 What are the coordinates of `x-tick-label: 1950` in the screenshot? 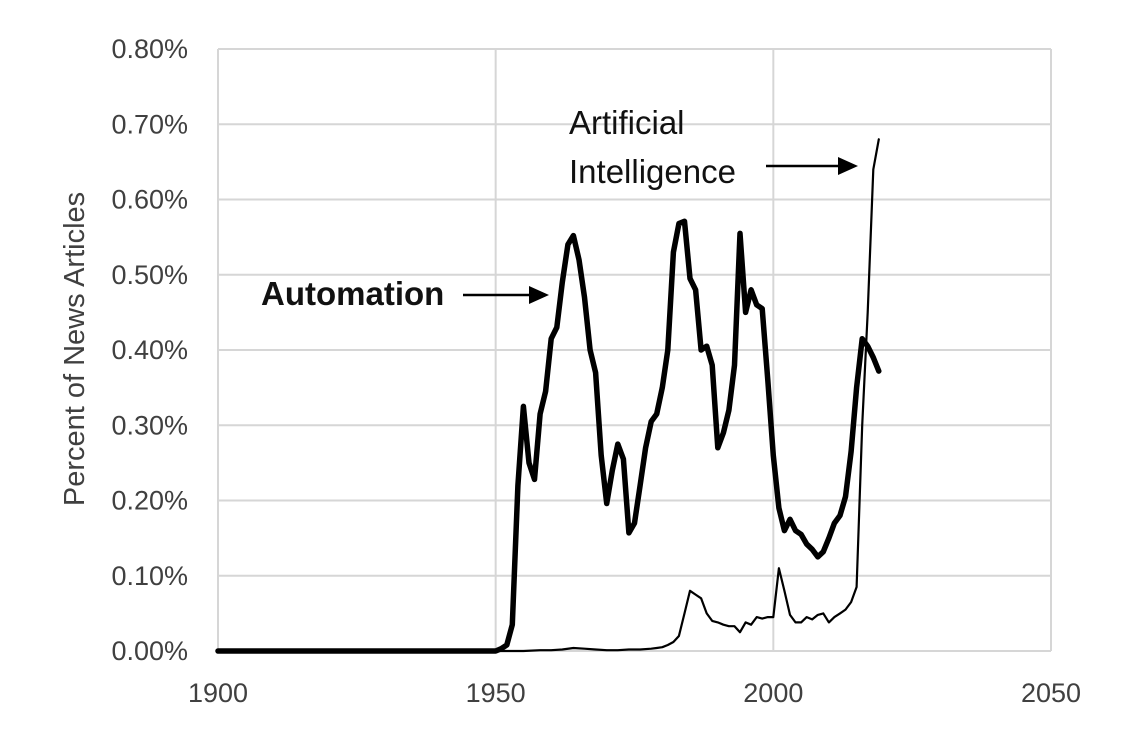 It's located at (496, 693).